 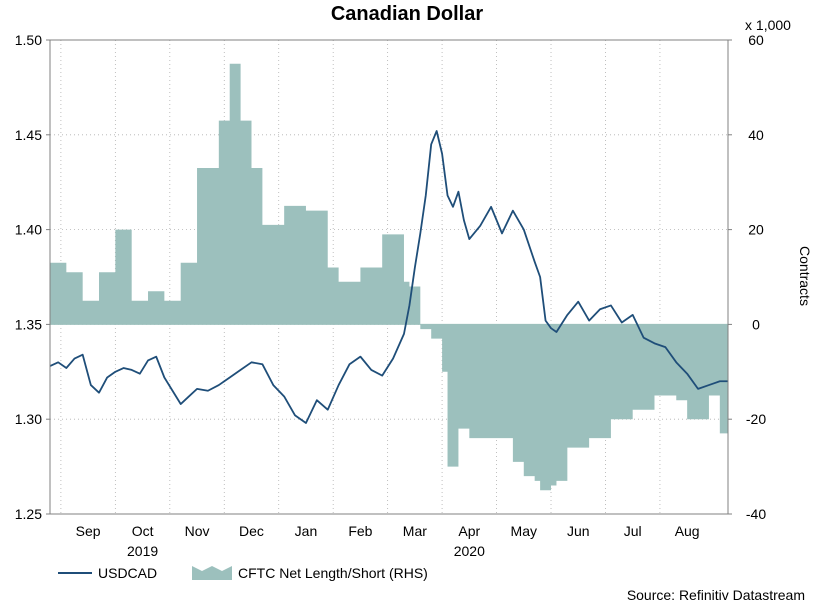 I want to click on legend-cftc-swatch, so click(x=212, y=573).